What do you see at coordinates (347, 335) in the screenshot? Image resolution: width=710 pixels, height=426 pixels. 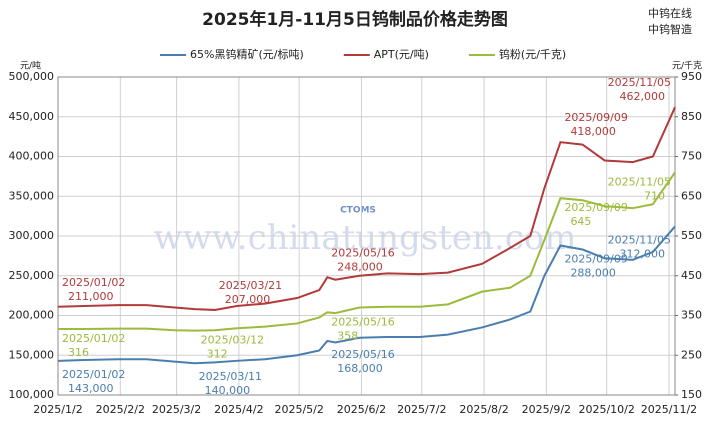 I see `annotation-value: 358` at bounding box center [347, 335].